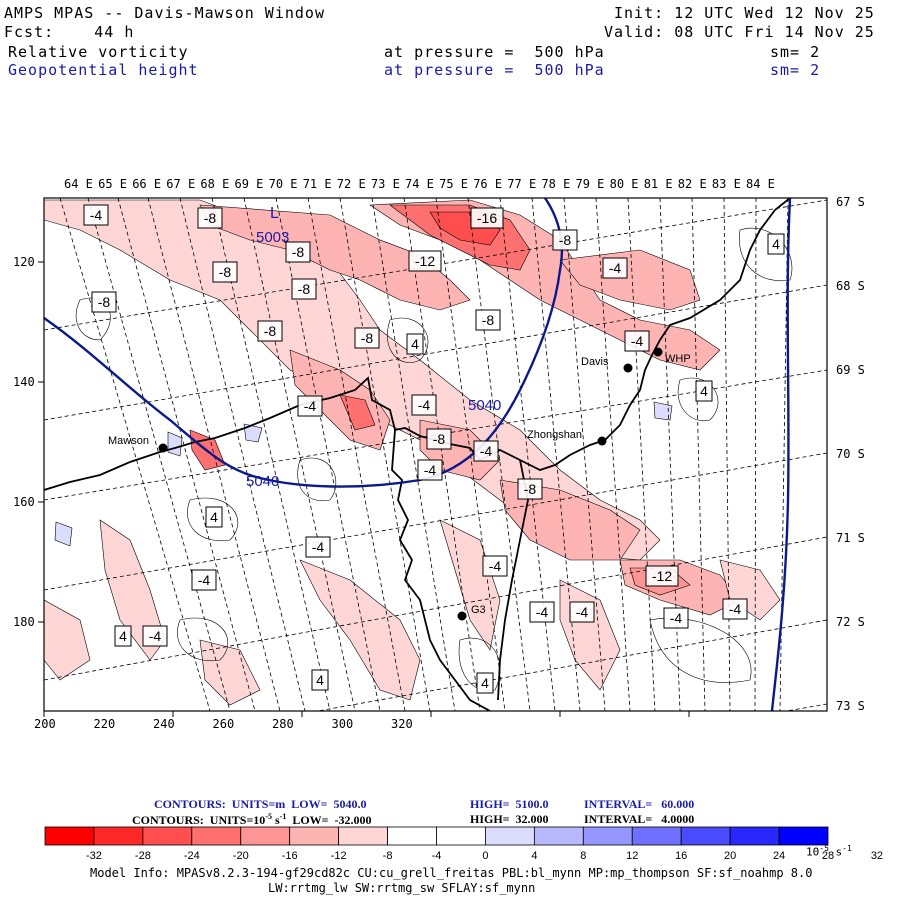 Image resolution: width=900 pixels, height=900 pixels. I want to click on height-contour-info: CONTOURS: UNITS=m LOW= 5040.0, so click(260, 804).